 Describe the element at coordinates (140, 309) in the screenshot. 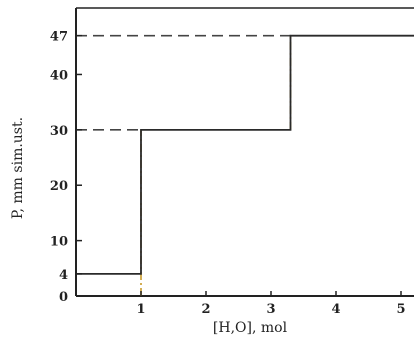

I see `x-tick-label: 1` at that location.